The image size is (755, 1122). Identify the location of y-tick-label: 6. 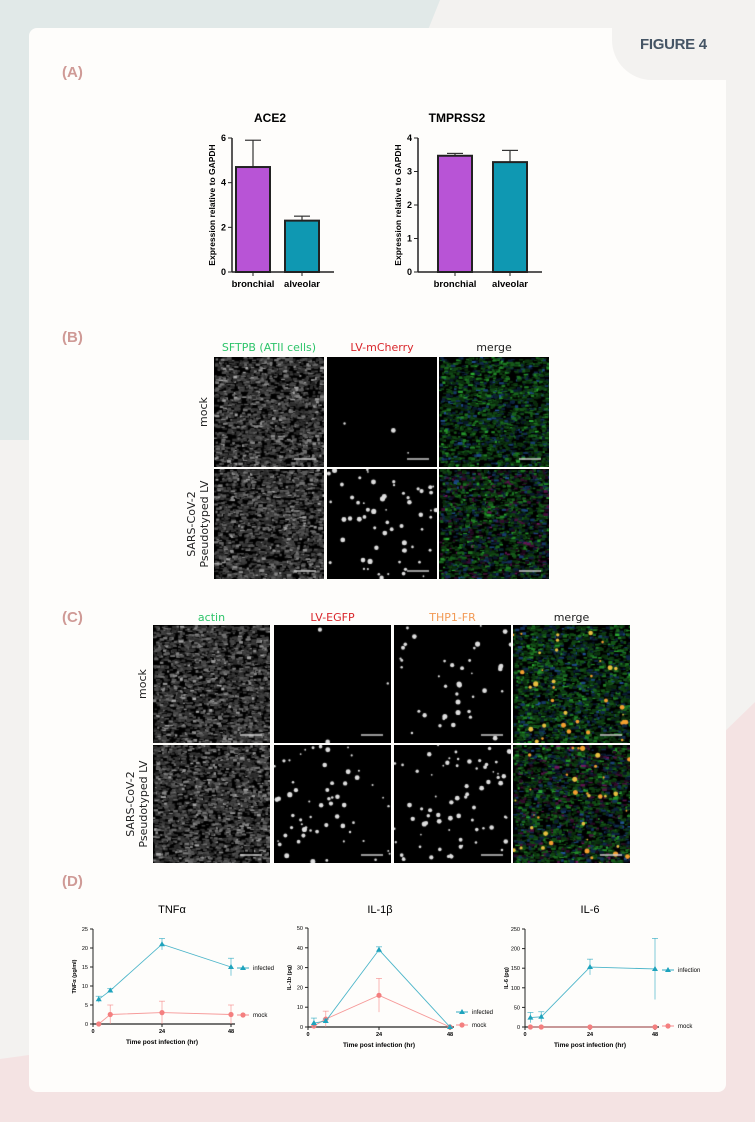
(223, 138).